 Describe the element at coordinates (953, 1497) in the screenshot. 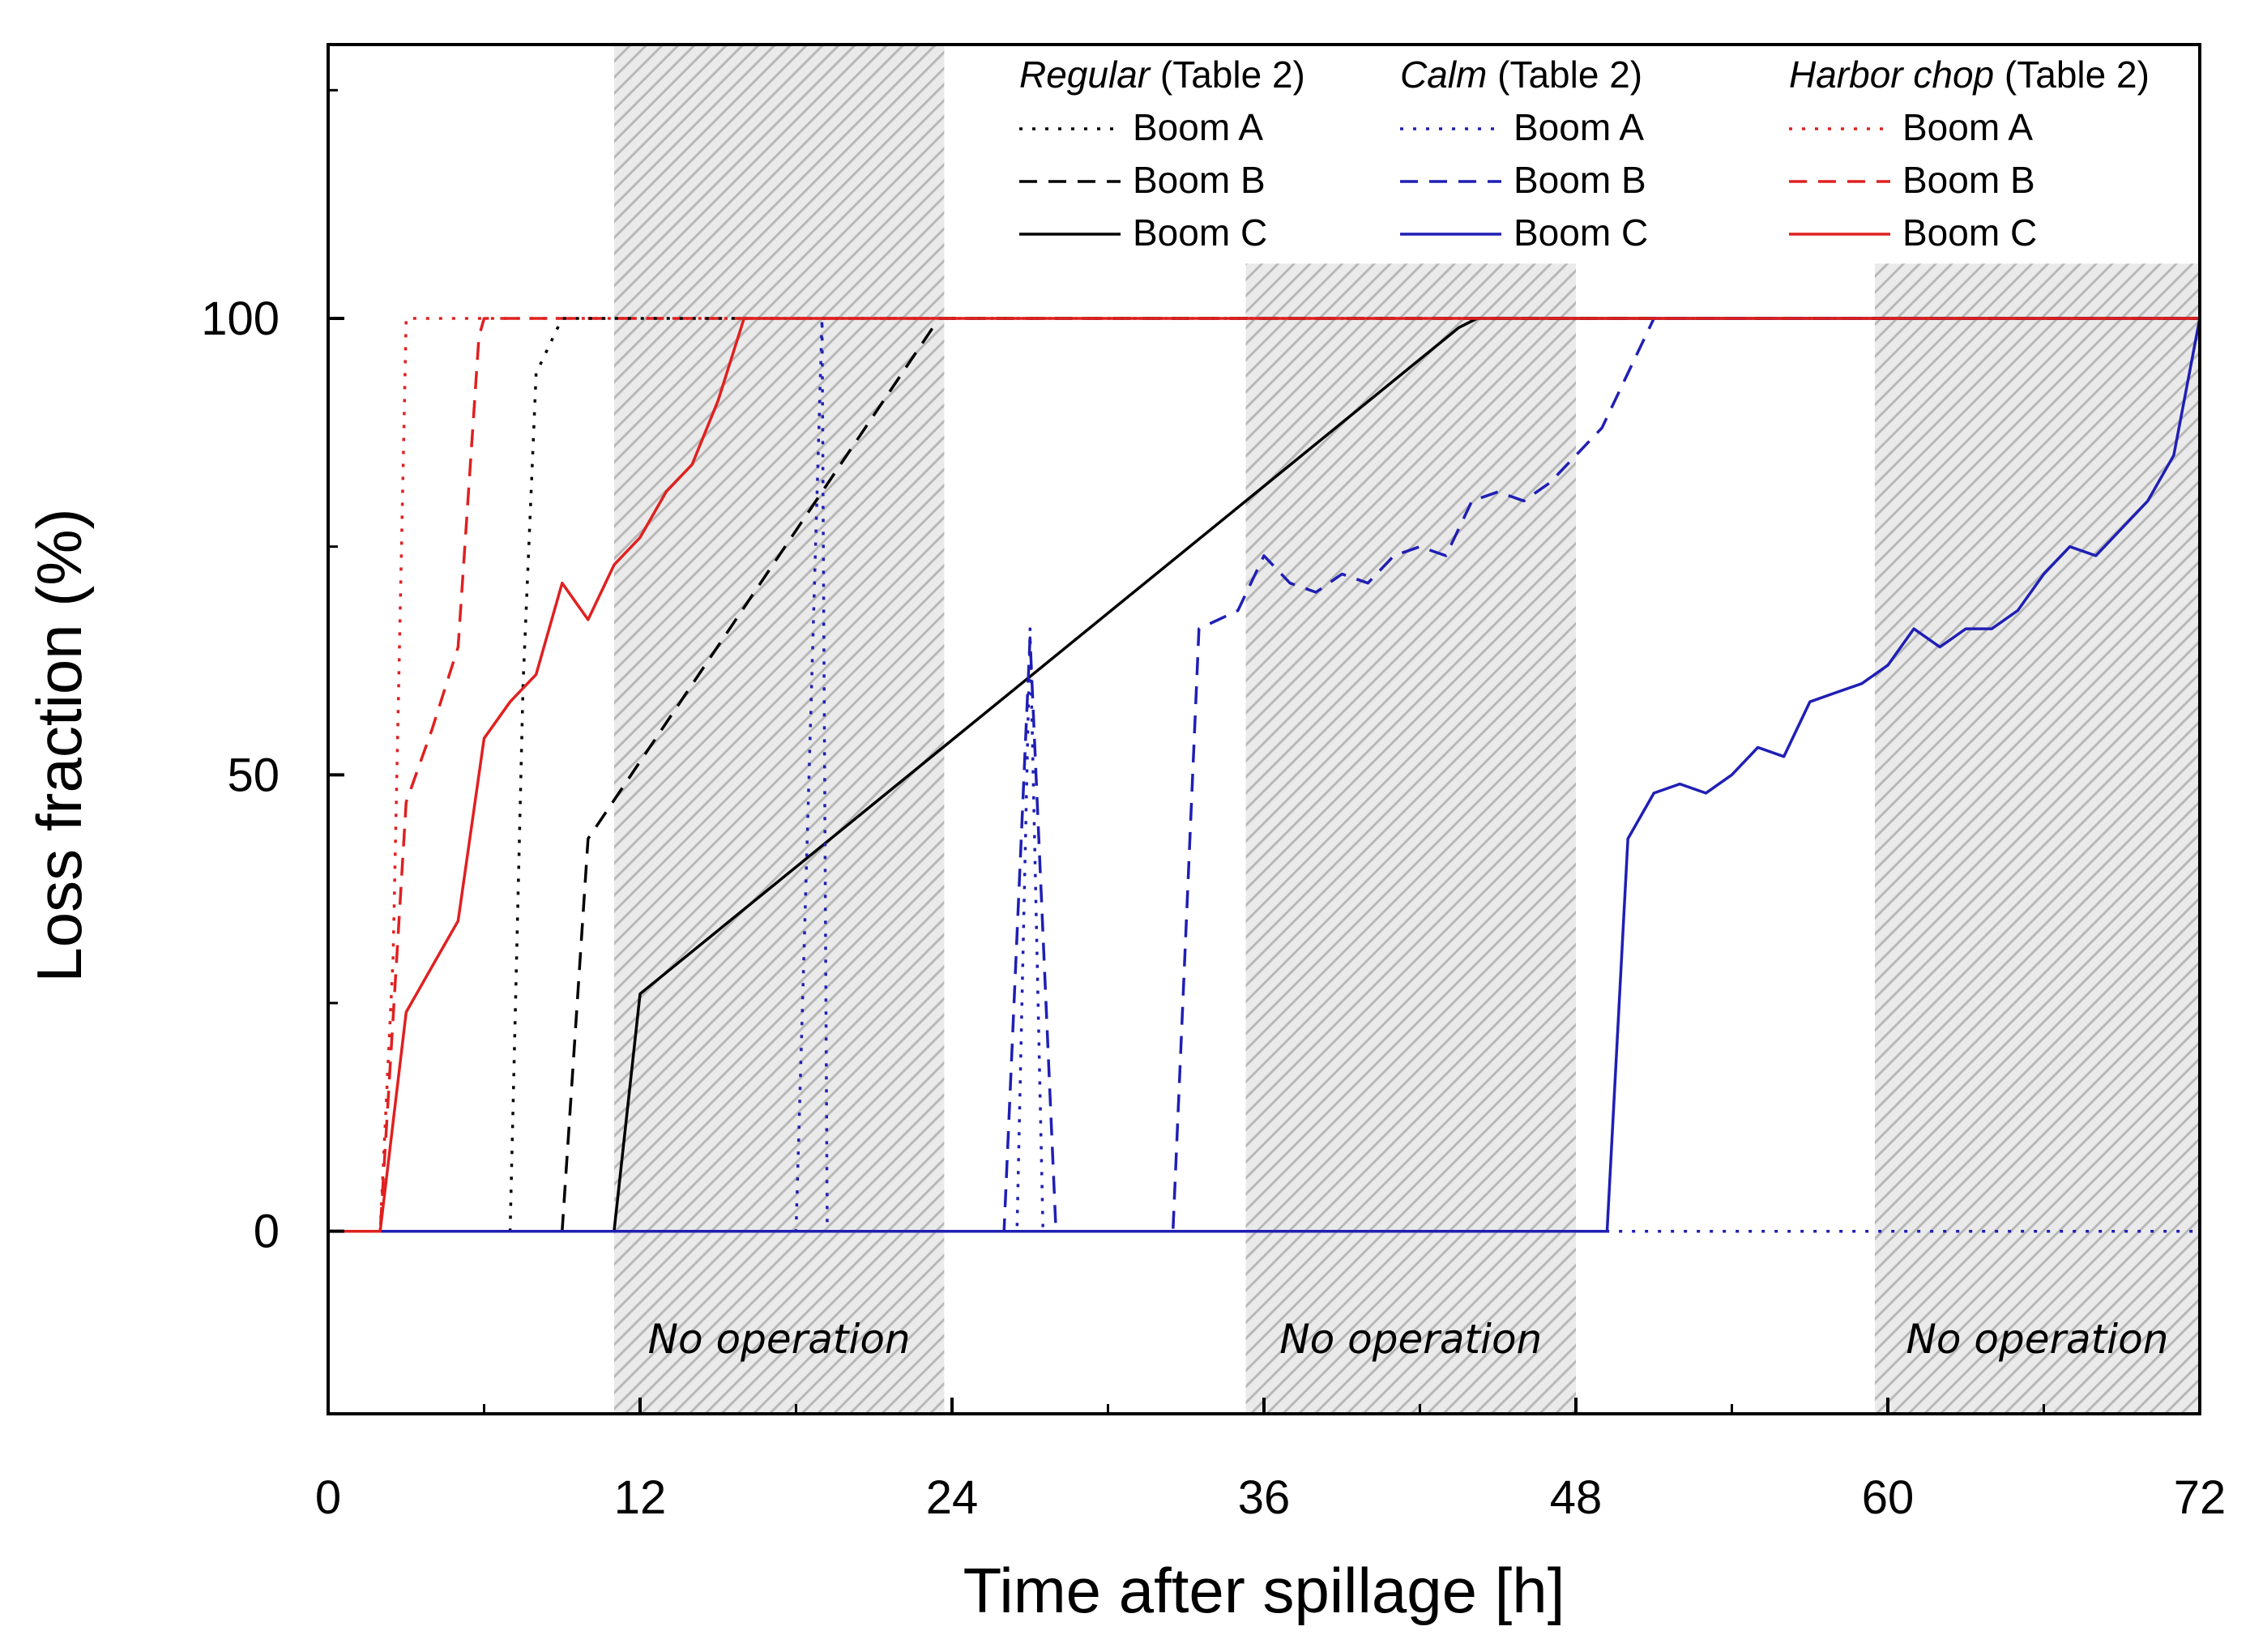

I see `x-tick-label: 24` at that location.